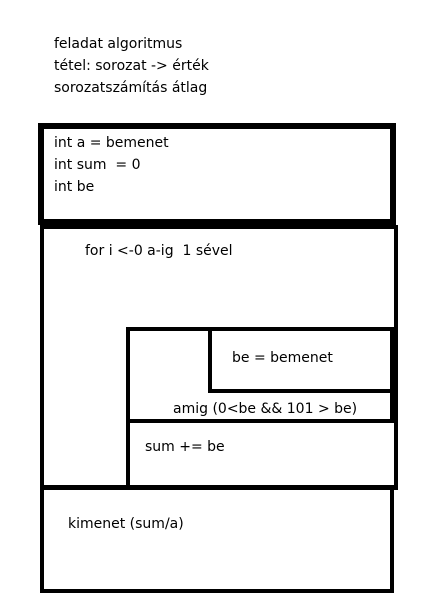  What do you see at coordinates (131, 88) in the screenshot?
I see `header-line-3: sorozatszámítás átlag` at bounding box center [131, 88].